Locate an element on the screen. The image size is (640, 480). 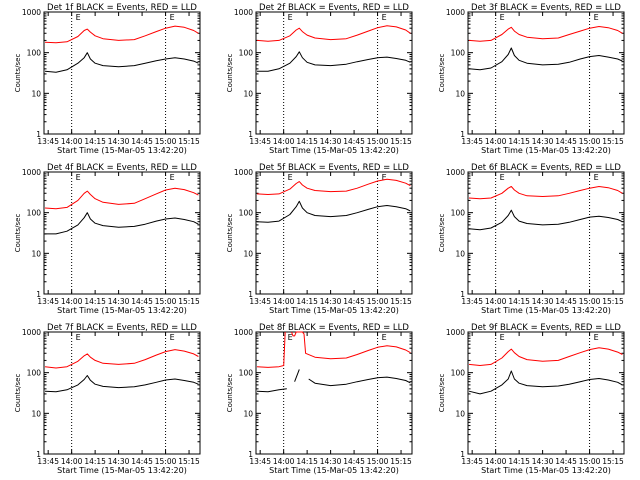
panel-5-y-tick-label-1: 10 is located at coordinates (248, 253).